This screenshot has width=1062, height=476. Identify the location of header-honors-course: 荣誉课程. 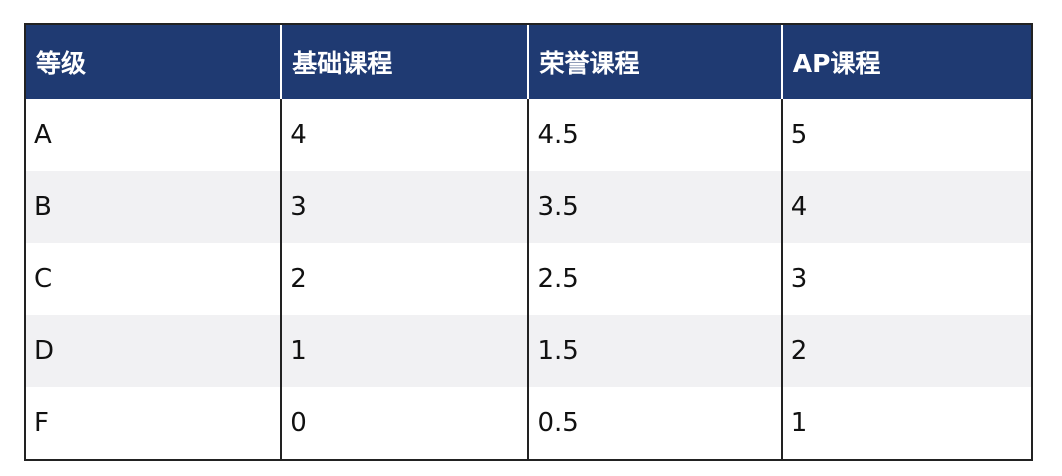
(654, 62).